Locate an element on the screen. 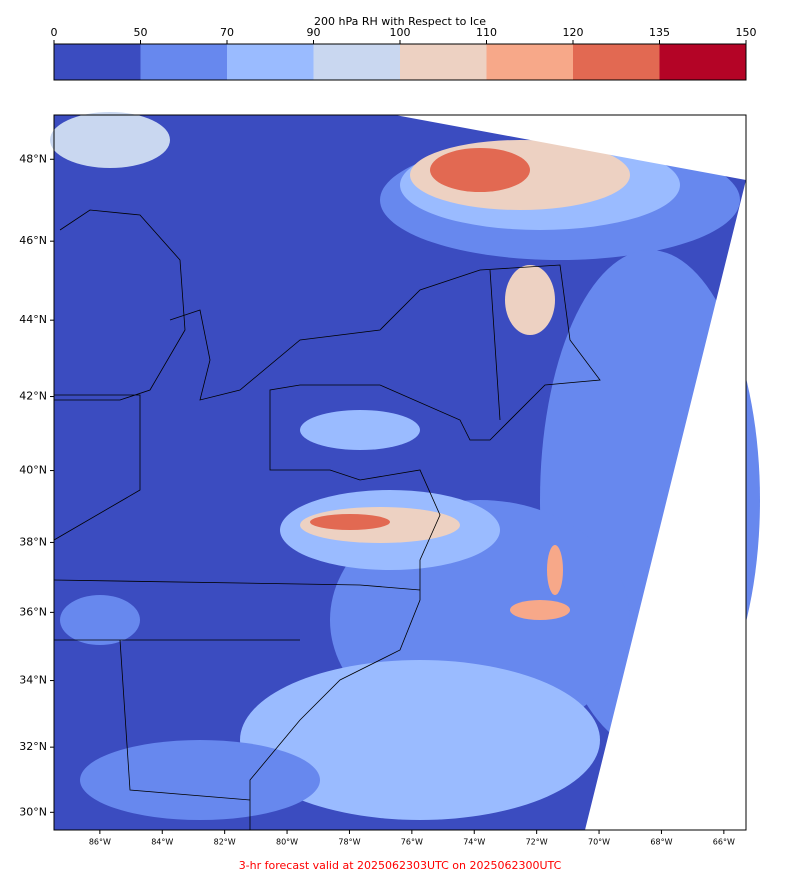 The width and height of the screenshot is (800, 875). y-tick-label: 30°N is located at coordinates (33, 811).